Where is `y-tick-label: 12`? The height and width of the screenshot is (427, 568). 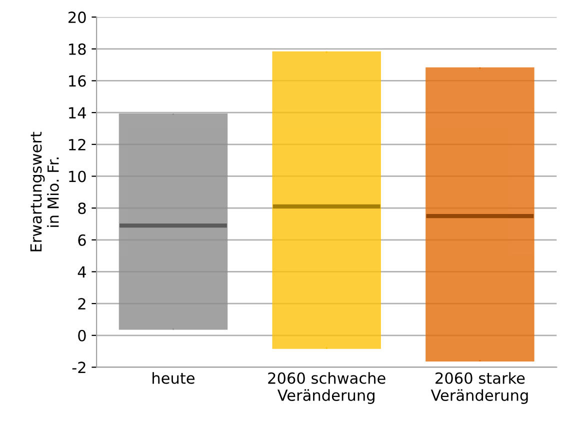
y-tick-label: 12 is located at coordinates (77, 144).